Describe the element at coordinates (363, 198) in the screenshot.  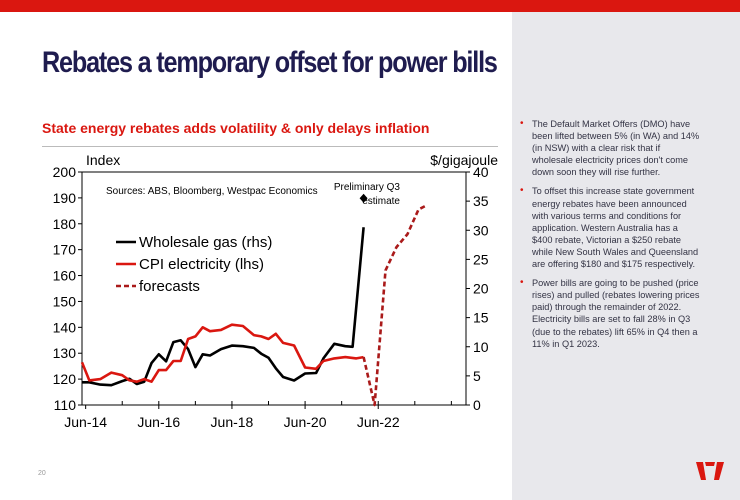
I see `estimate-diamond-marker` at that location.